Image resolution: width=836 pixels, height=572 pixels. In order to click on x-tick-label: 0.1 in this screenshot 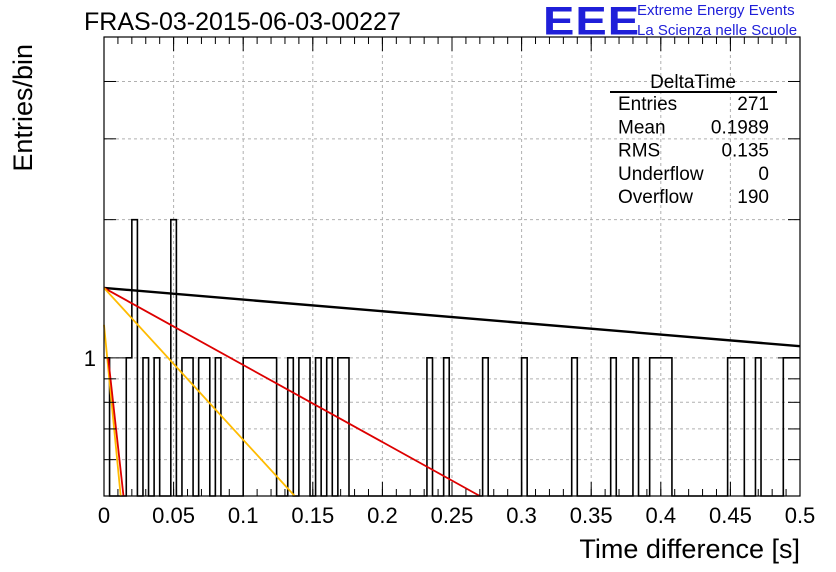, I will do `click(243, 515)`.